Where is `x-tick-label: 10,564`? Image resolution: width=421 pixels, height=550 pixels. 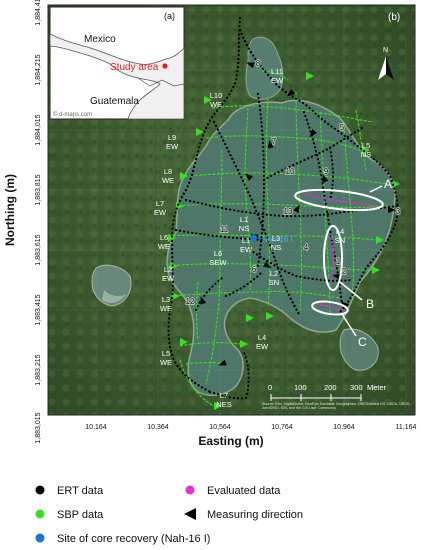 x-tick-label: 10,564 is located at coordinates (220, 427).